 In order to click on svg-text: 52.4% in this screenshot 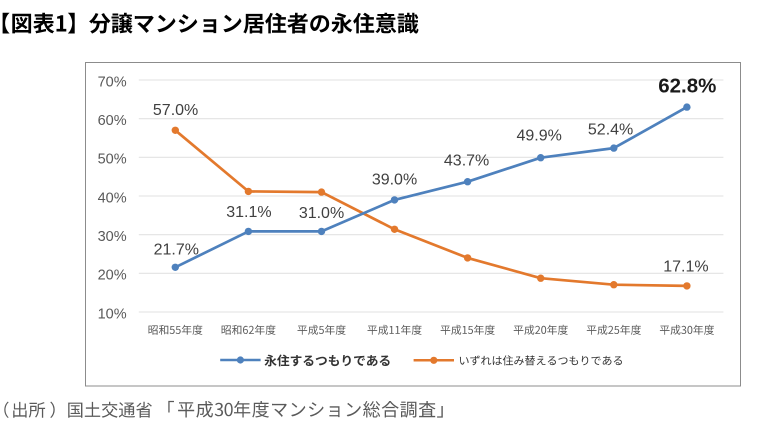, I will do `click(610, 129)`.